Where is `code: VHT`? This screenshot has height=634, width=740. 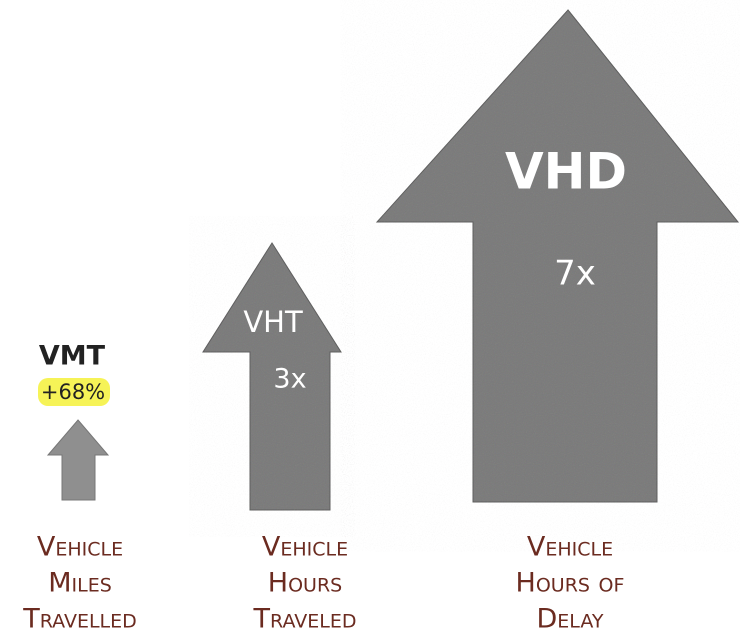 code: VHT is located at coordinates (273, 322).